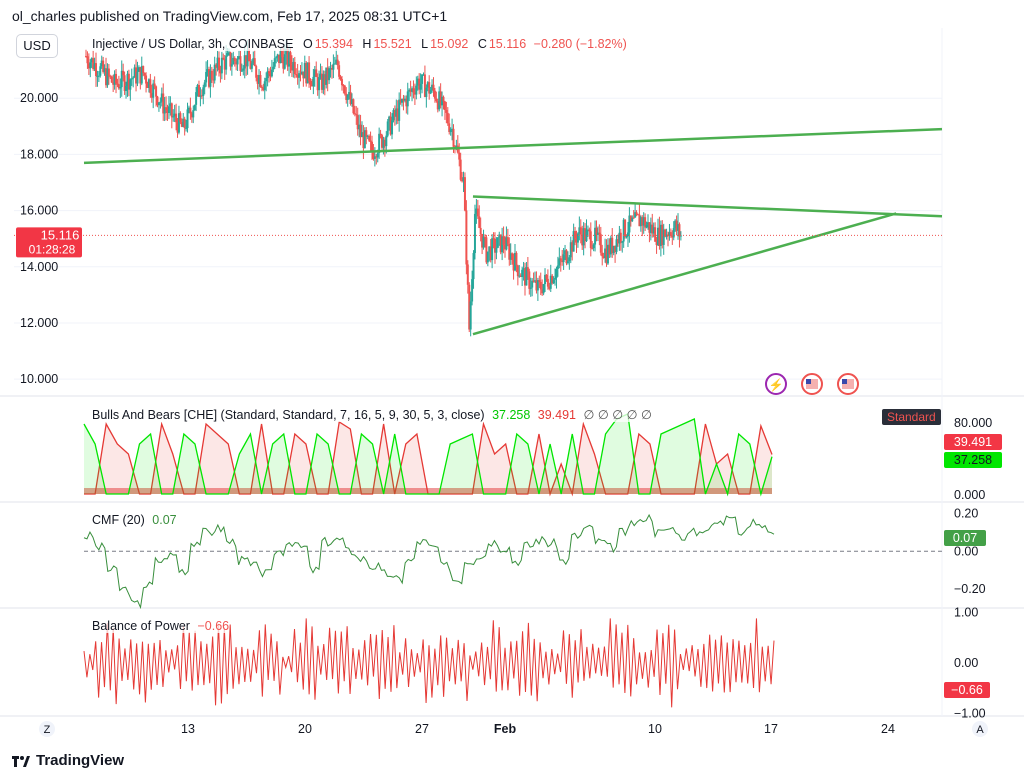 This screenshot has width=1024, height=779. I want to click on low-value: 15.092, so click(449, 44).